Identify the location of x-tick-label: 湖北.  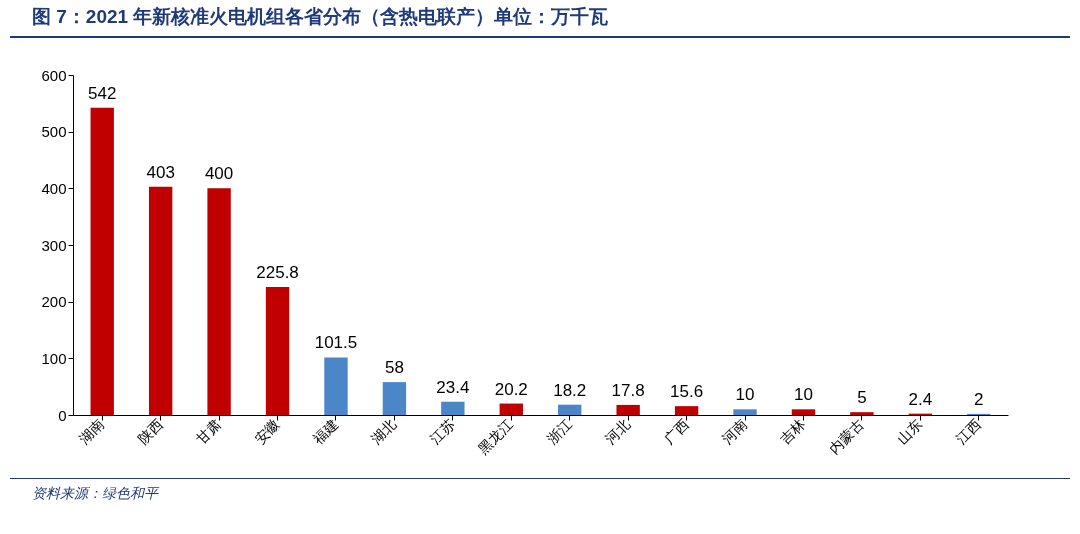
(384, 432).